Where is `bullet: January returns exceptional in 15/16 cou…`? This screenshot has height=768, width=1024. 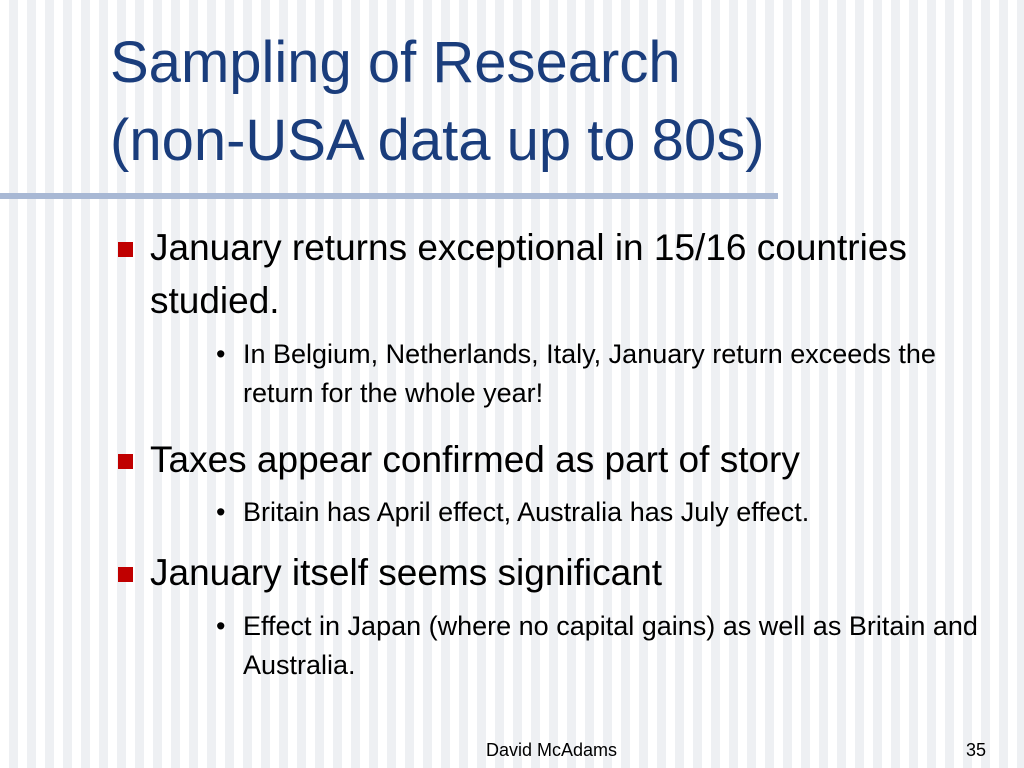 bullet: January returns exceptional in 15/16 cou… is located at coordinates (529, 274).